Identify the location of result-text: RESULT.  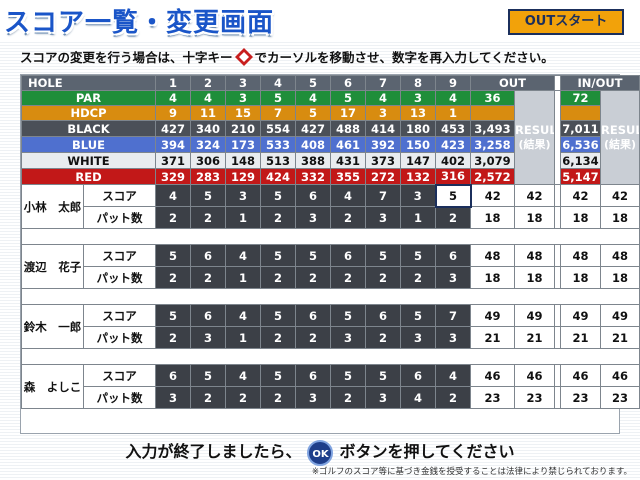
(620, 130).